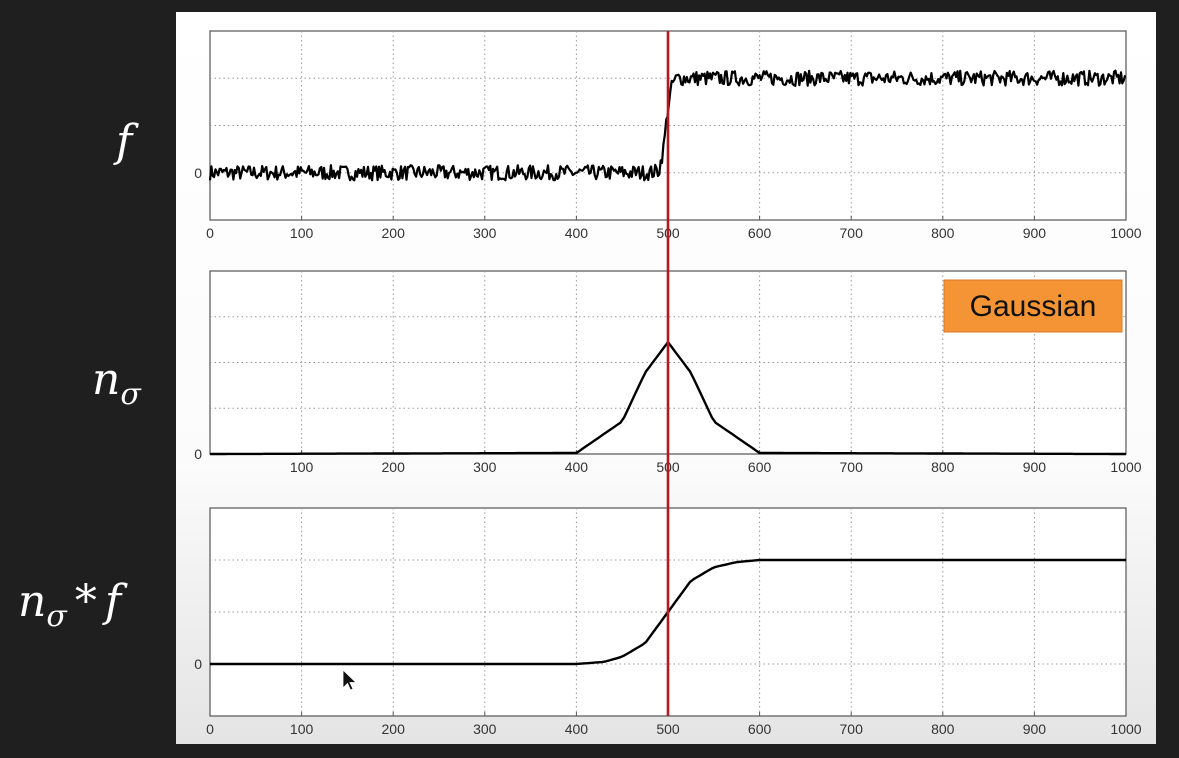 The width and height of the screenshot is (1179, 758). I want to click on kernel-label: nσ, so click(116, 383).